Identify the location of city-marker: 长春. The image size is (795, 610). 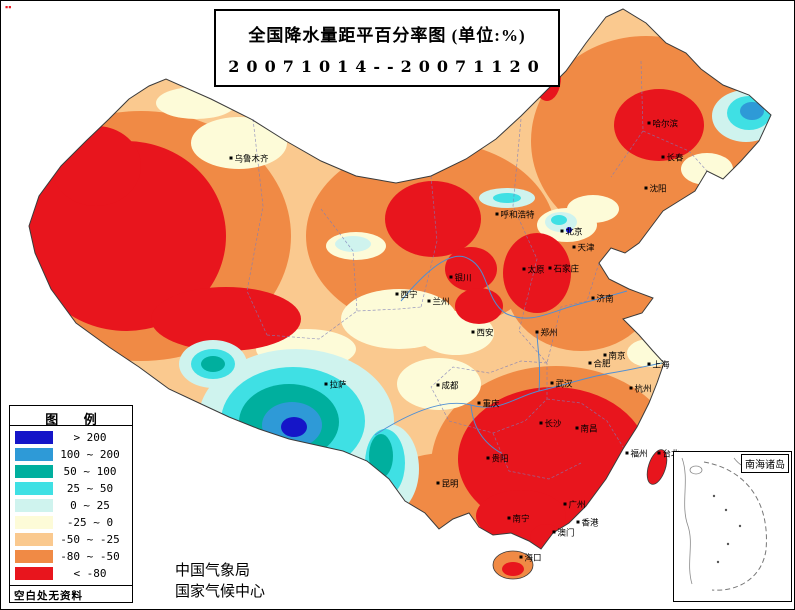
(672, 158).